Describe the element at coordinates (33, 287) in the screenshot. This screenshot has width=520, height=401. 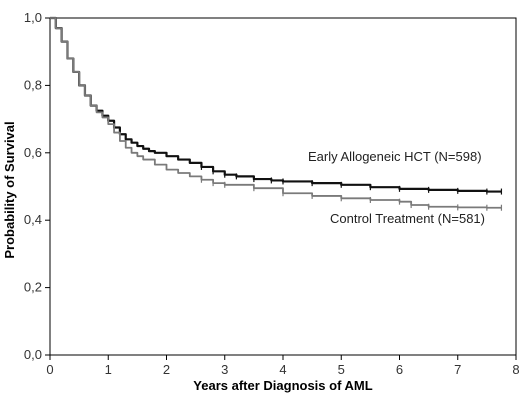
I see `y-tick-label: 0,2` at that location.